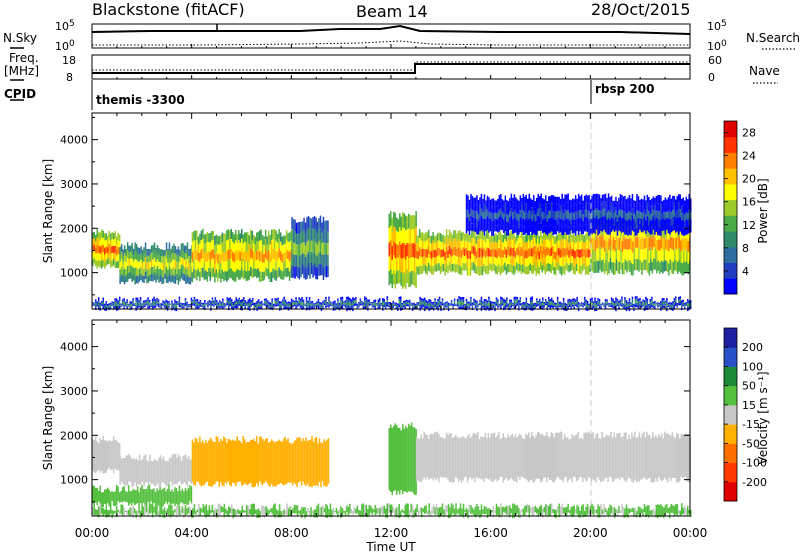  Describe the element at coordinates (48, 211) in the screenshot. I see `power-ylabel: Slant Range [km]` at that location.